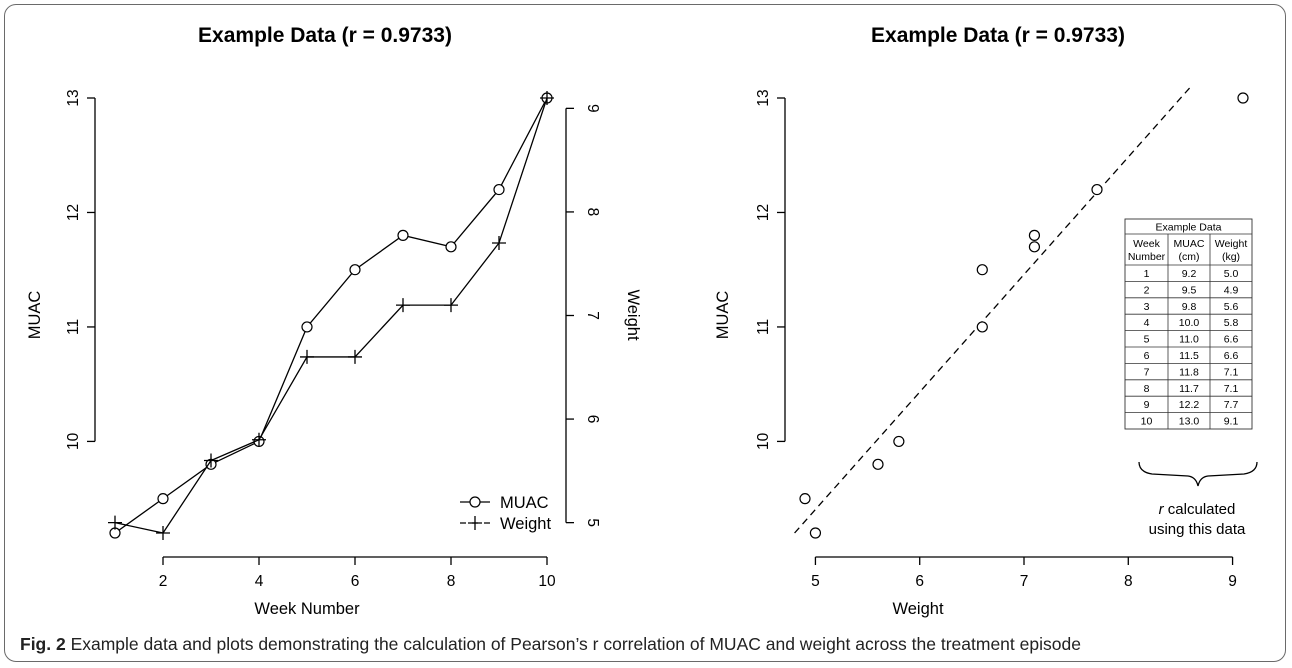 The width and height of the screenshot is (1292, 668). What do you see at coordinates (723, 315) in the screenshot?
I see `right-y-axis-label: MUAC` at bounding box center [723, 315].